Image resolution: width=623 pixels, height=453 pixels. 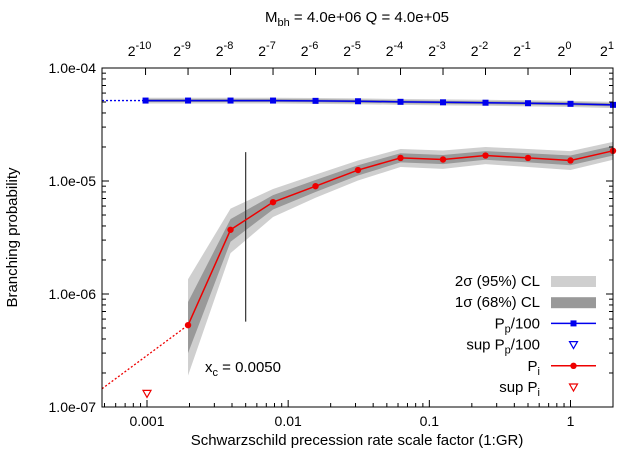 I want to click on x-tick-label: 1, so click(x=571, y=421).